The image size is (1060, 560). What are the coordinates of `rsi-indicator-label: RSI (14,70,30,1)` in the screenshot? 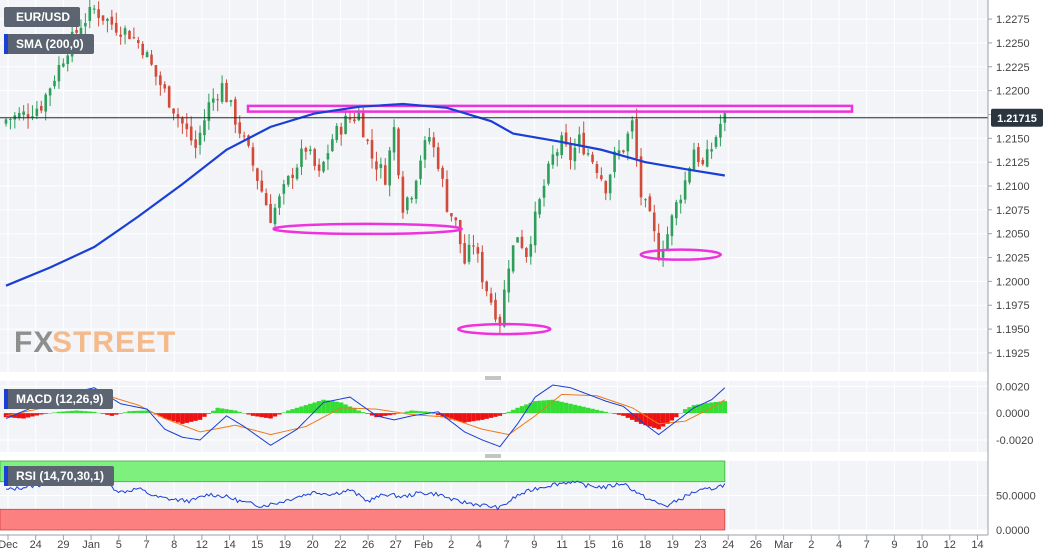 It's located at (59, 476).